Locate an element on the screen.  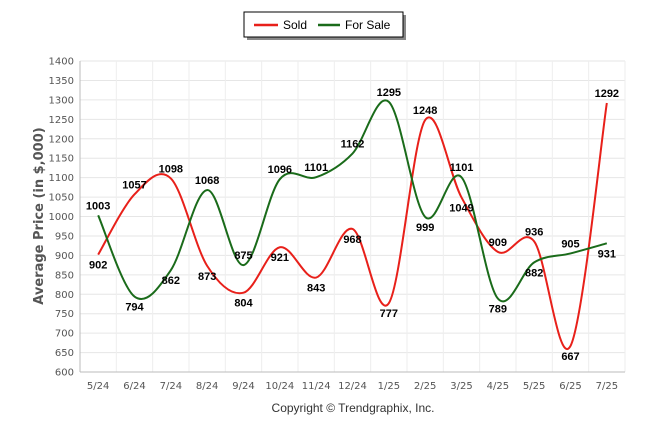
y-tick-label: 950 is located at coordinates (64, 236).